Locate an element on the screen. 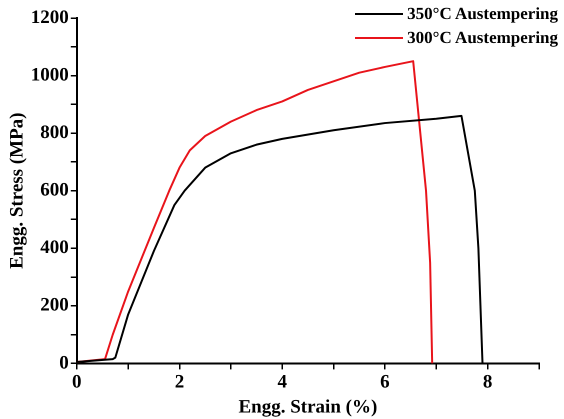 The image size is (564, 419). y-tick-label: 200 is located at coordinates (54, 305).